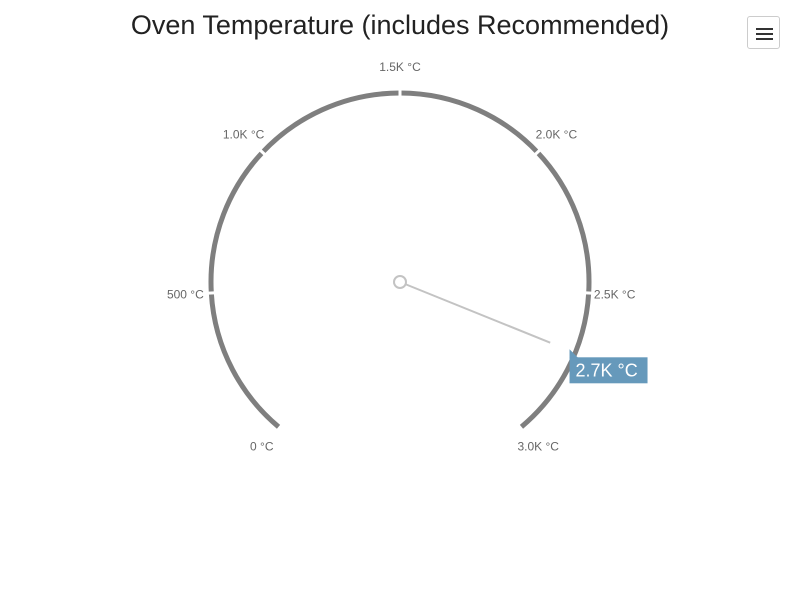  Describe the element at coordinates (615, 295) in the screenshot. I see `gauge-tick-label: 2.5K °C` at that location.